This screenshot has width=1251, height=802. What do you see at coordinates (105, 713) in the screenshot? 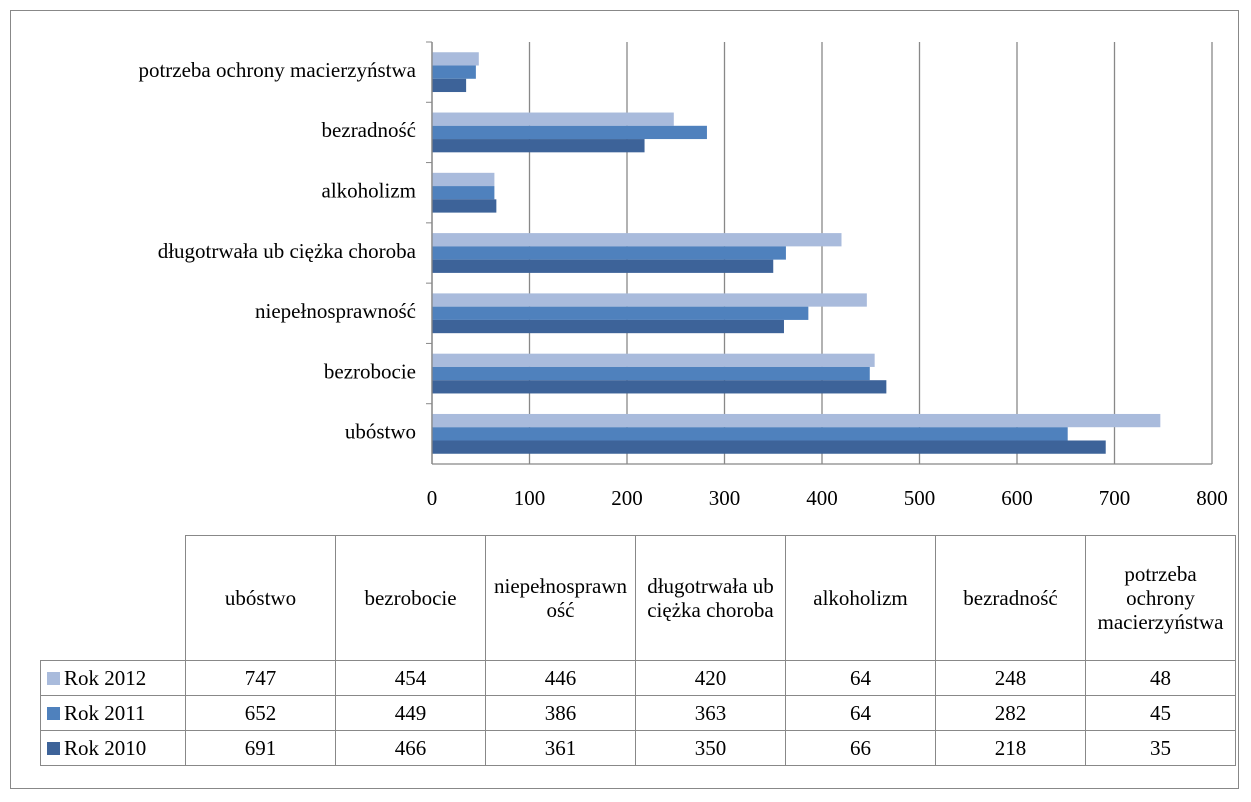
I see `legend-label: Rok 2011` at bounding box center [105, 713].